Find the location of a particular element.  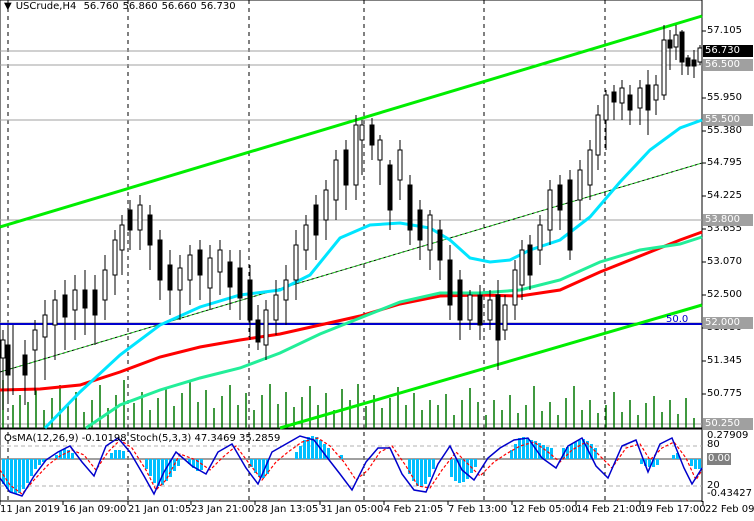

price-tick: 55.380 is located at coordinates (724, 130).